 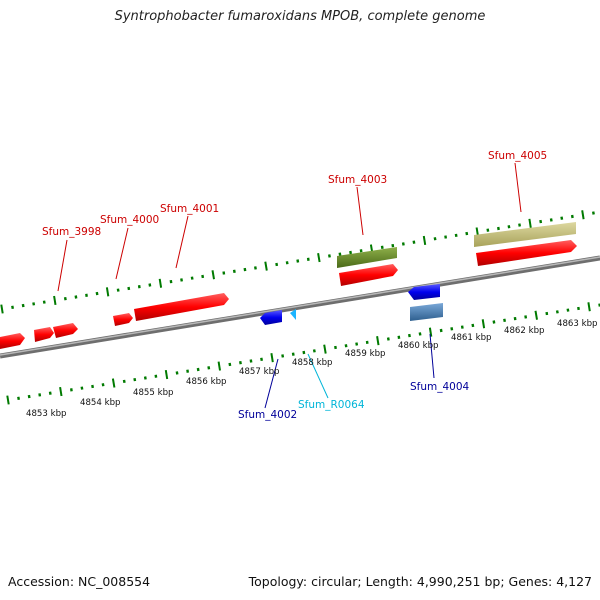 I want to click on khaki-feature, so click(x=525, y=234).